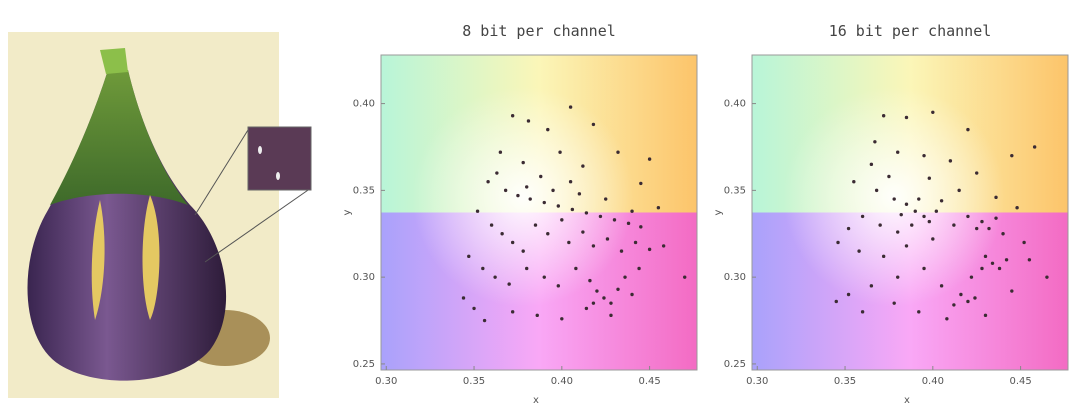  Describe the element at coordinates (279, 158) in the screenshot. I see `zoom-inset` at that location.